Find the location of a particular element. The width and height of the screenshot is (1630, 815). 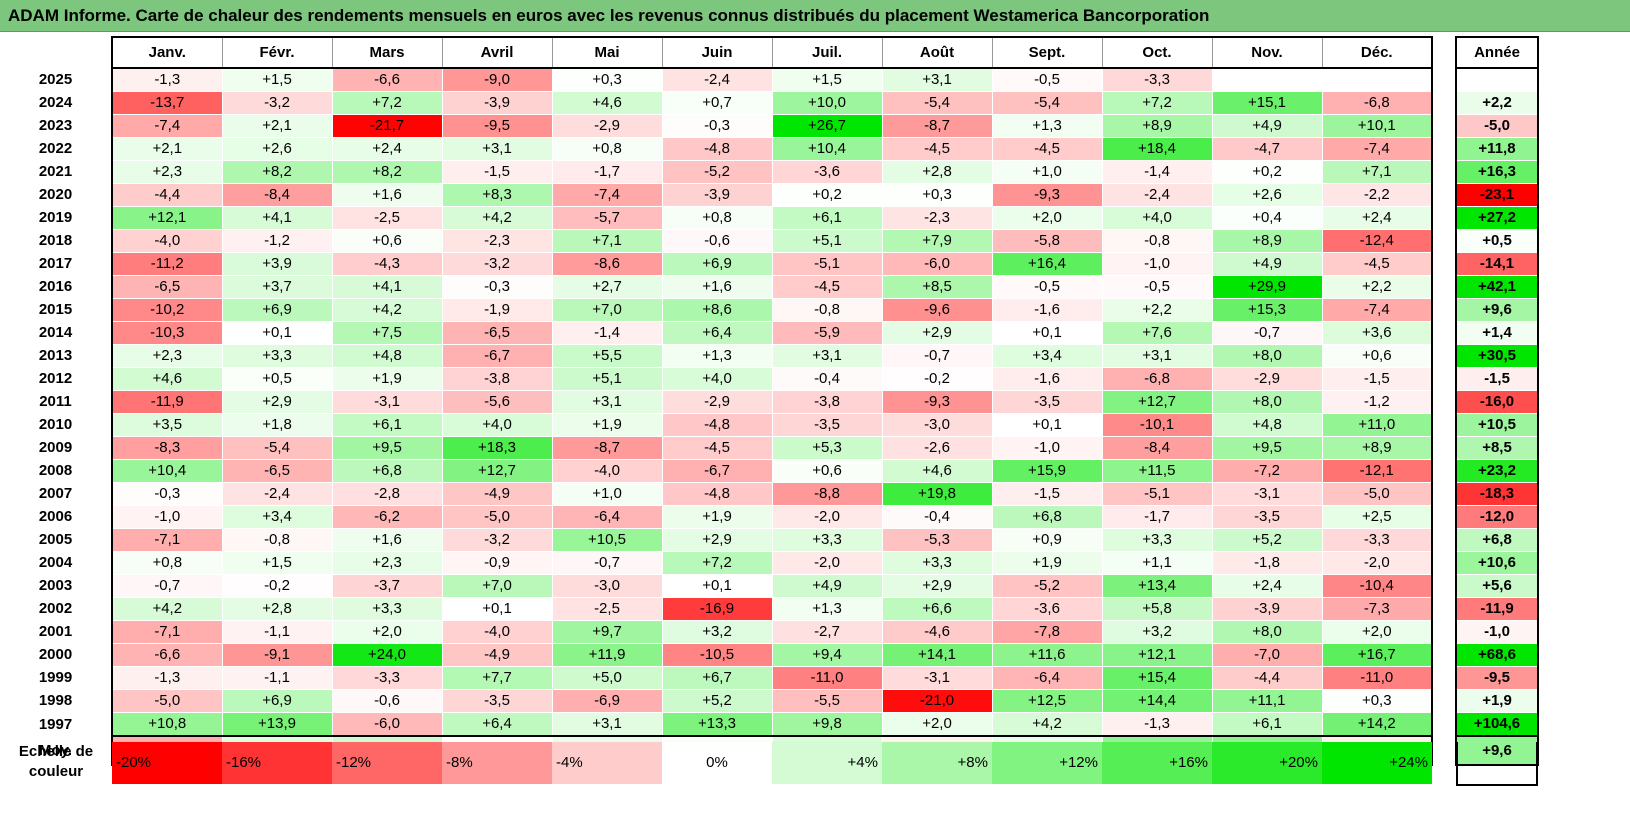

year-label: 2018 is located at coordinates (56, 241).